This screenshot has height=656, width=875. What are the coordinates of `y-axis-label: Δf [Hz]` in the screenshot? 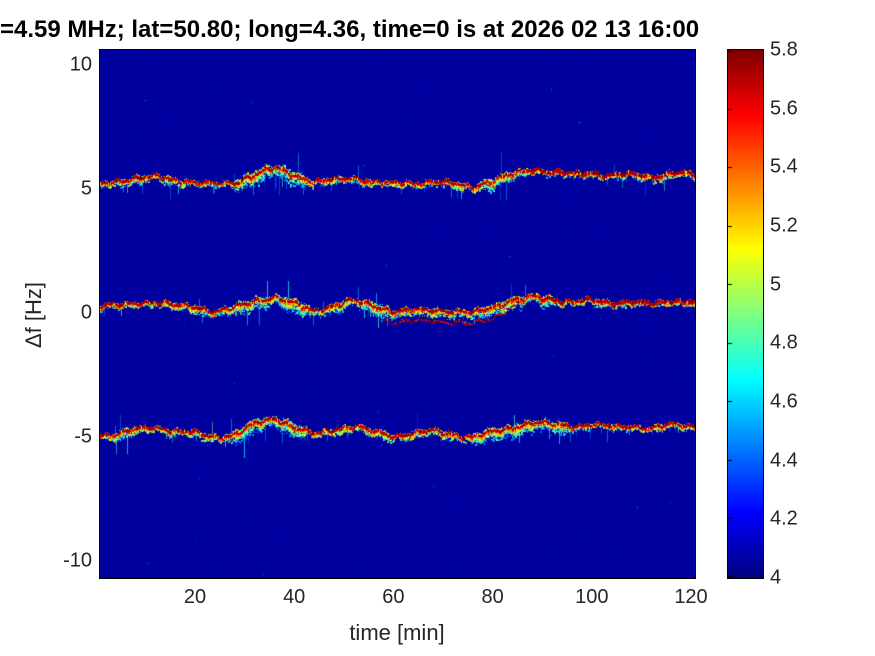 It's located at (33, 315).